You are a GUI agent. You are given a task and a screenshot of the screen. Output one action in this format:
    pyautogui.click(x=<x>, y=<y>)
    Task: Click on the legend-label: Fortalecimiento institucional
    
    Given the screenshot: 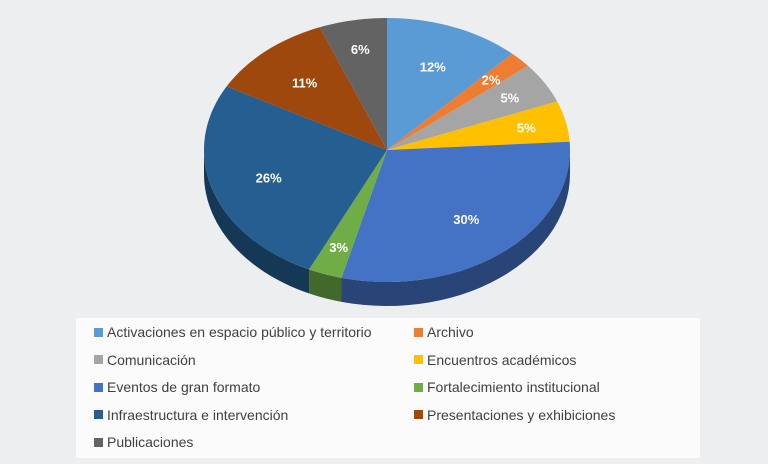 What is the action you would take?
    pyautogui.click(x=513, y=387)
    